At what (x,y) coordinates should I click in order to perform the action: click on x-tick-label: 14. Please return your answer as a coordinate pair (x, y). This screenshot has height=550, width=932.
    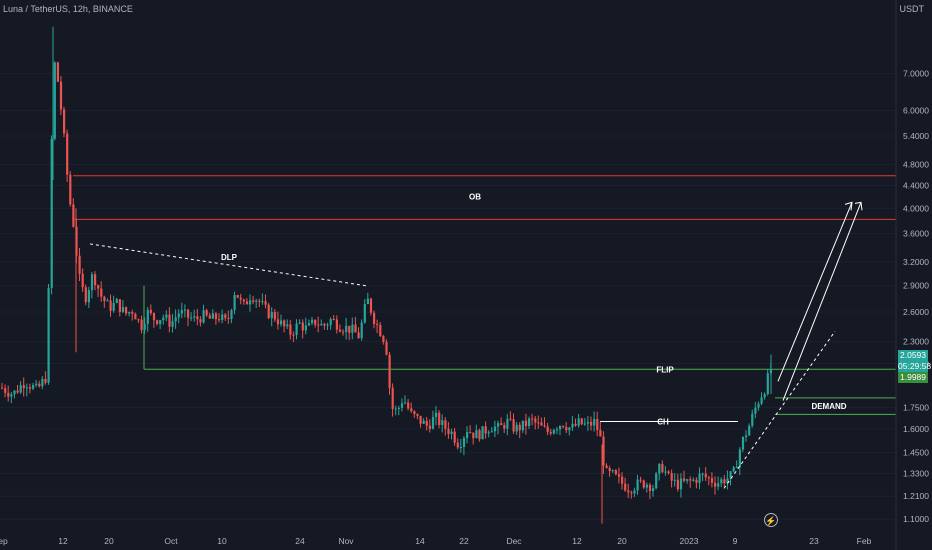
    Looking at the image, I should click on (420, 541).